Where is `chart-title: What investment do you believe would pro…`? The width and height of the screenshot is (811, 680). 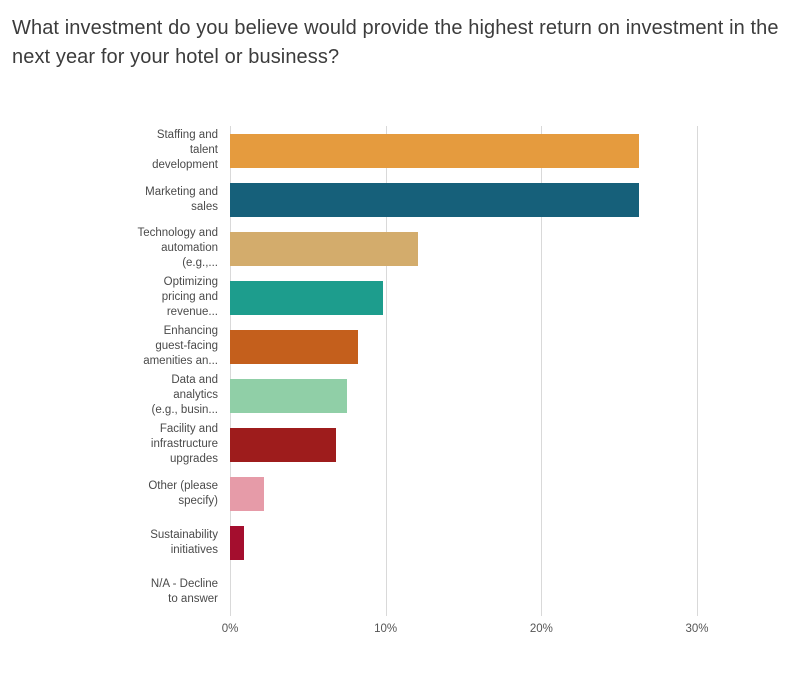 chart-title: What investment do you believe would pro… is located at coordinates (395, 42).